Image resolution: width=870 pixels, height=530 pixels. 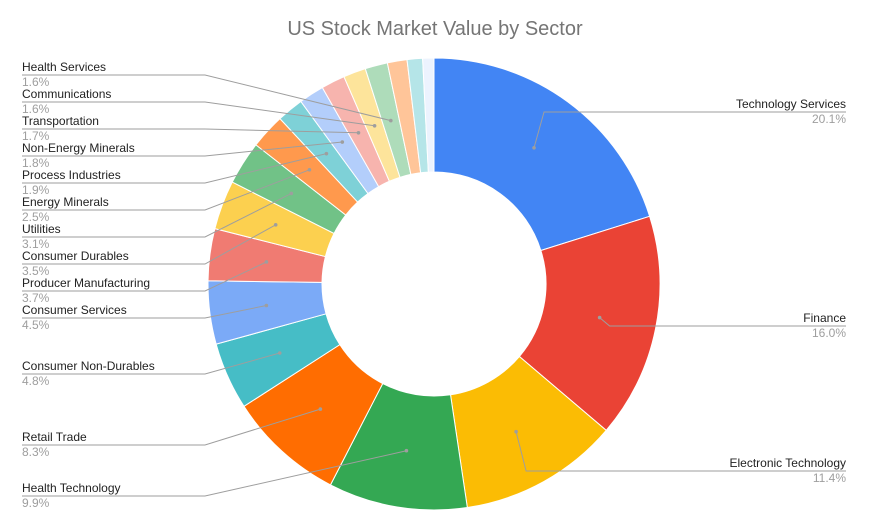 I want to click on leader-dot-producer-manufacturing, so click(x=266, y=262).